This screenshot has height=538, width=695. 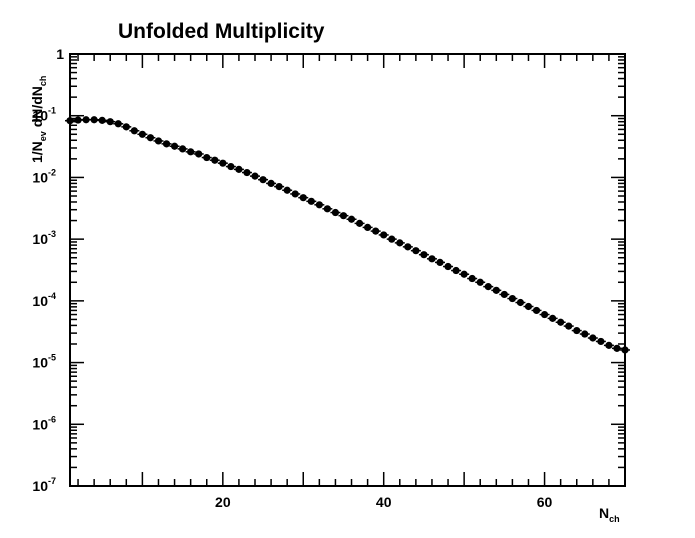 What do you see at coordinates (52, 419) in the screenshot?
I see `y-tick-exp: -6` at bounding box center [52, 419].